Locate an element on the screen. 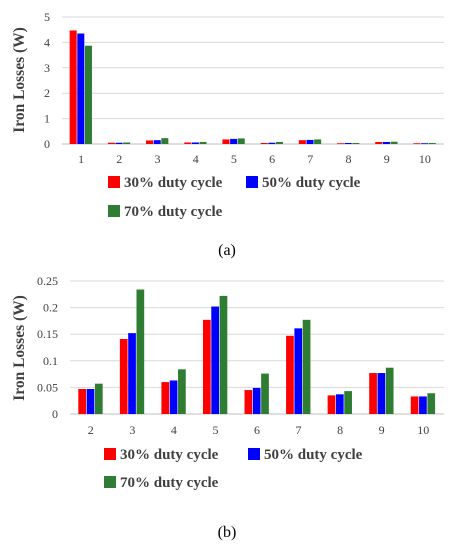  y-tick-label: 3 is located at coordinates (47, 68).